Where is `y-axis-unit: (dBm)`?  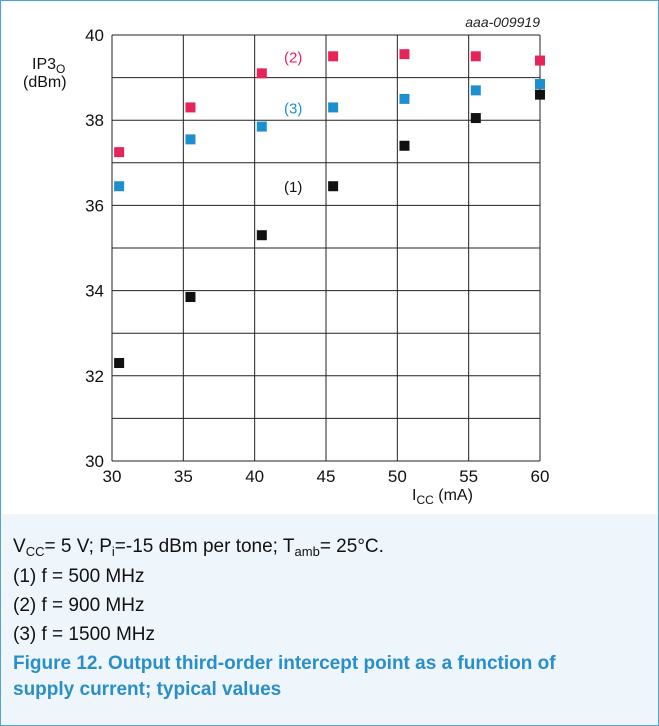
y-axis-unit: (dBm) is located at coordinates (45, 82).